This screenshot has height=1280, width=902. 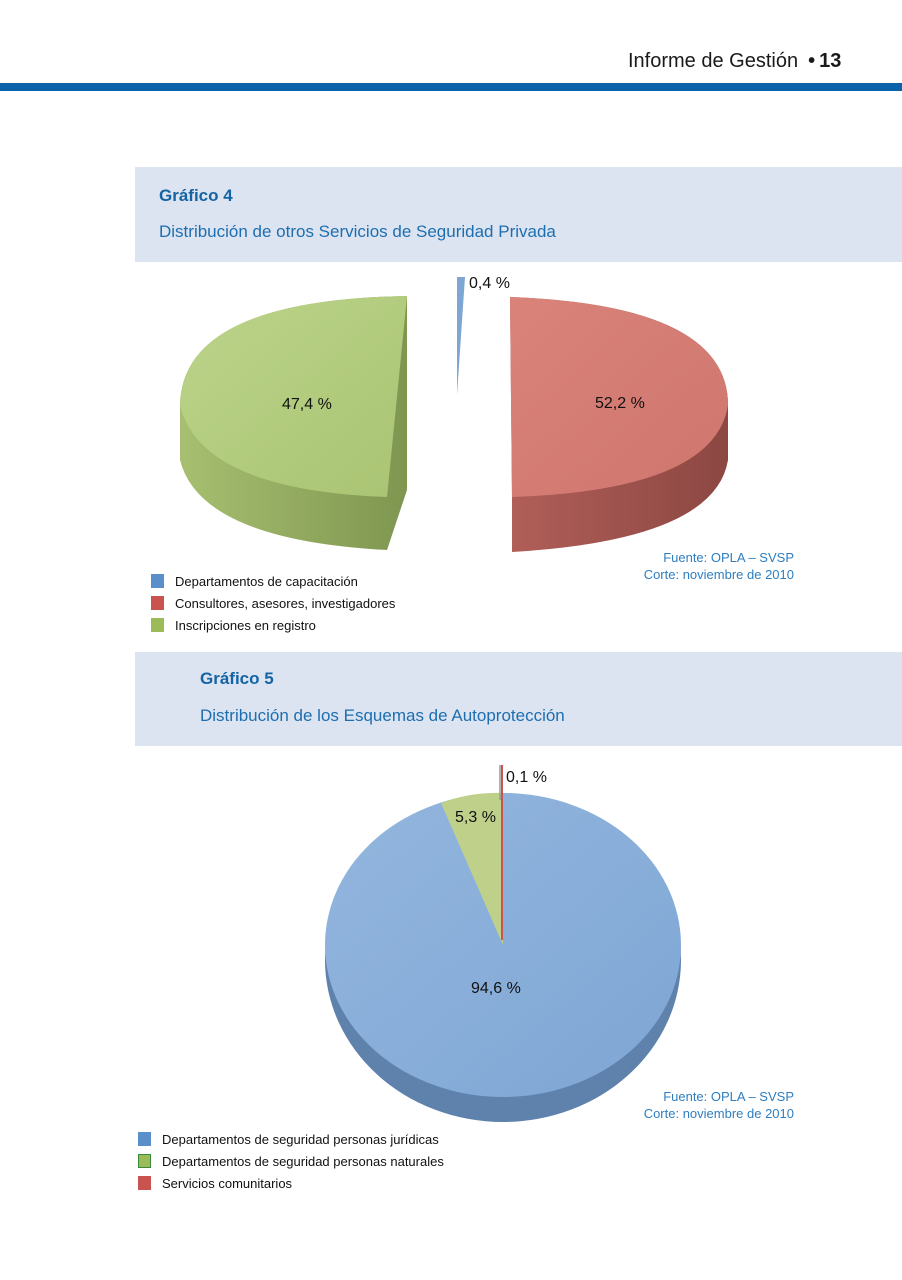 What do you see at coordinates (237, 678) in the screenshot?
I see `chart5-label: Gráfico 5` at bounding box center [237, 678].